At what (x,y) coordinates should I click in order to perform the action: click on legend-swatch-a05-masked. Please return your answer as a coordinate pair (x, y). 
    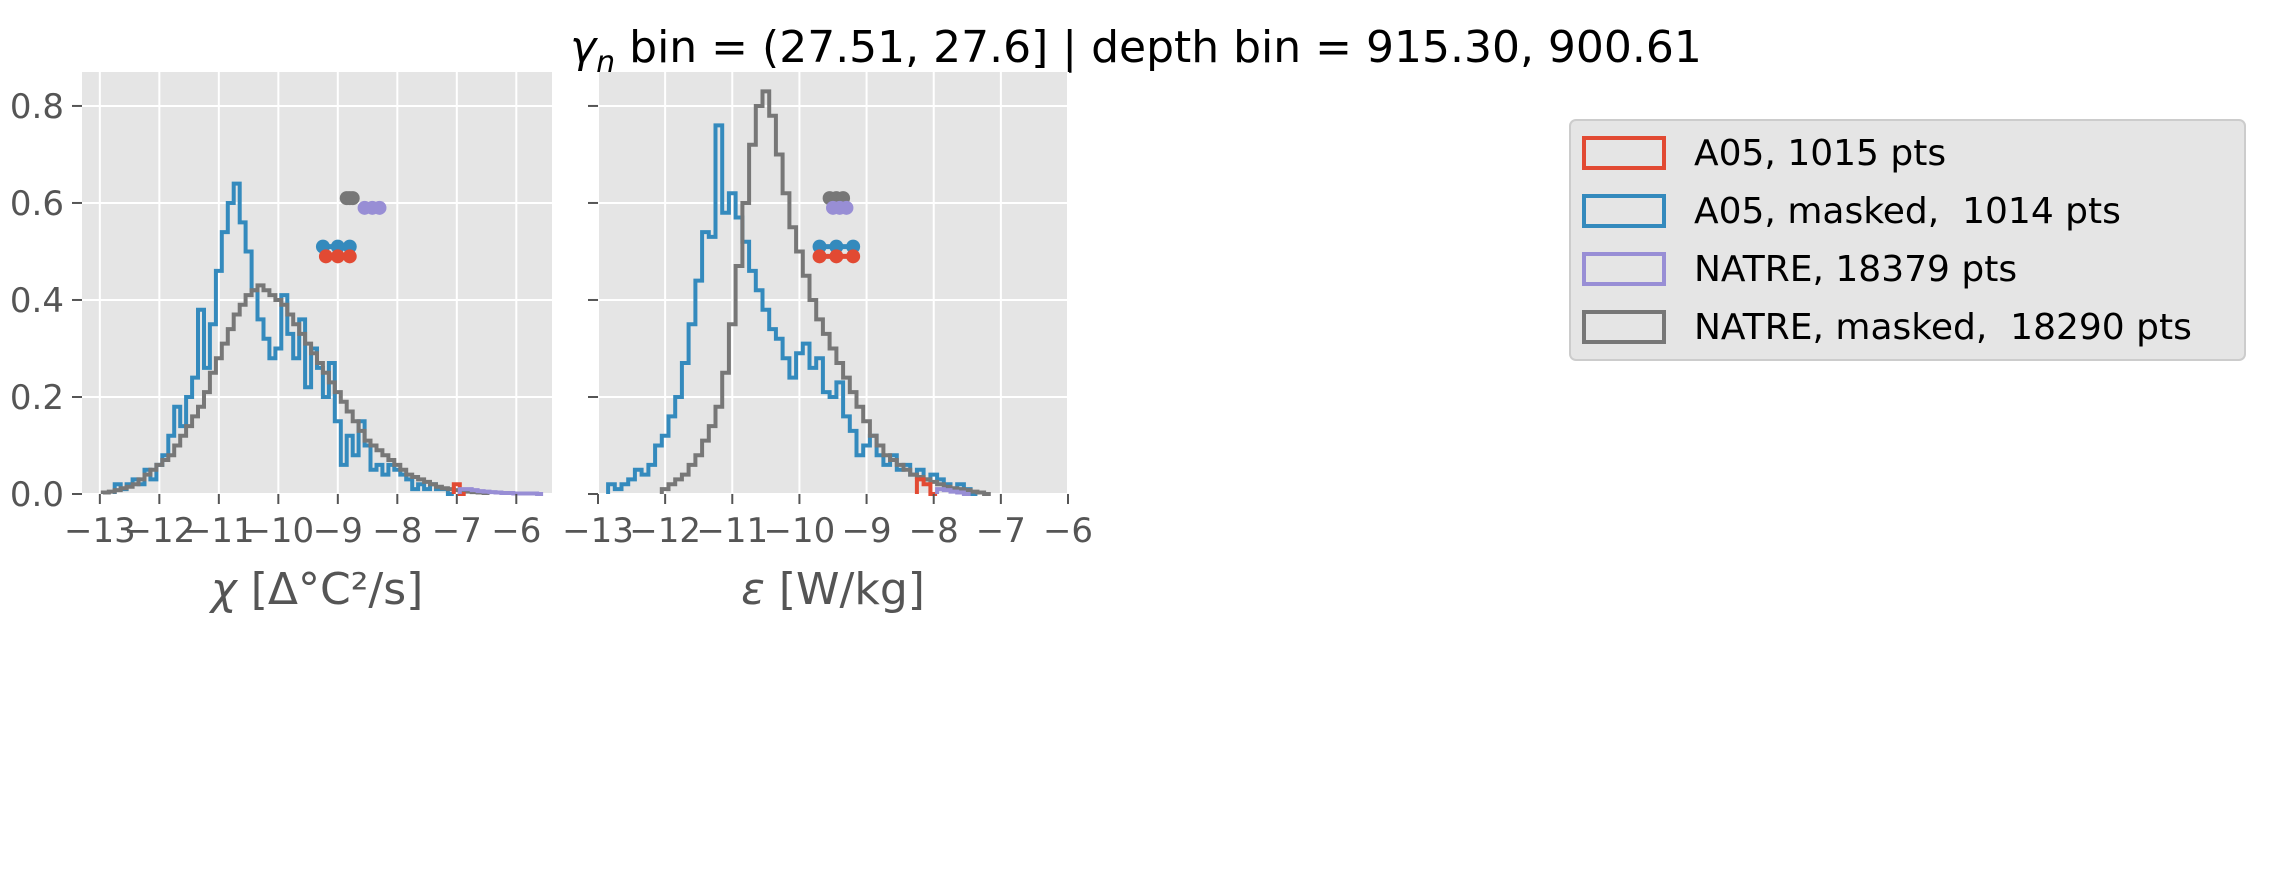
    Looking at the image, I should click on (1624, 211).